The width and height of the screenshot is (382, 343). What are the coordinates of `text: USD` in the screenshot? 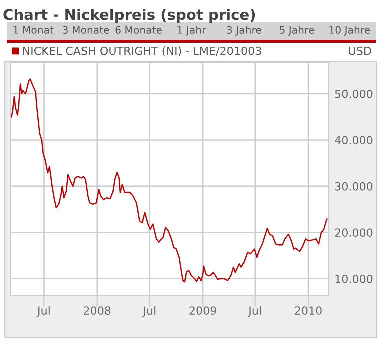 It's located at (360, 51).